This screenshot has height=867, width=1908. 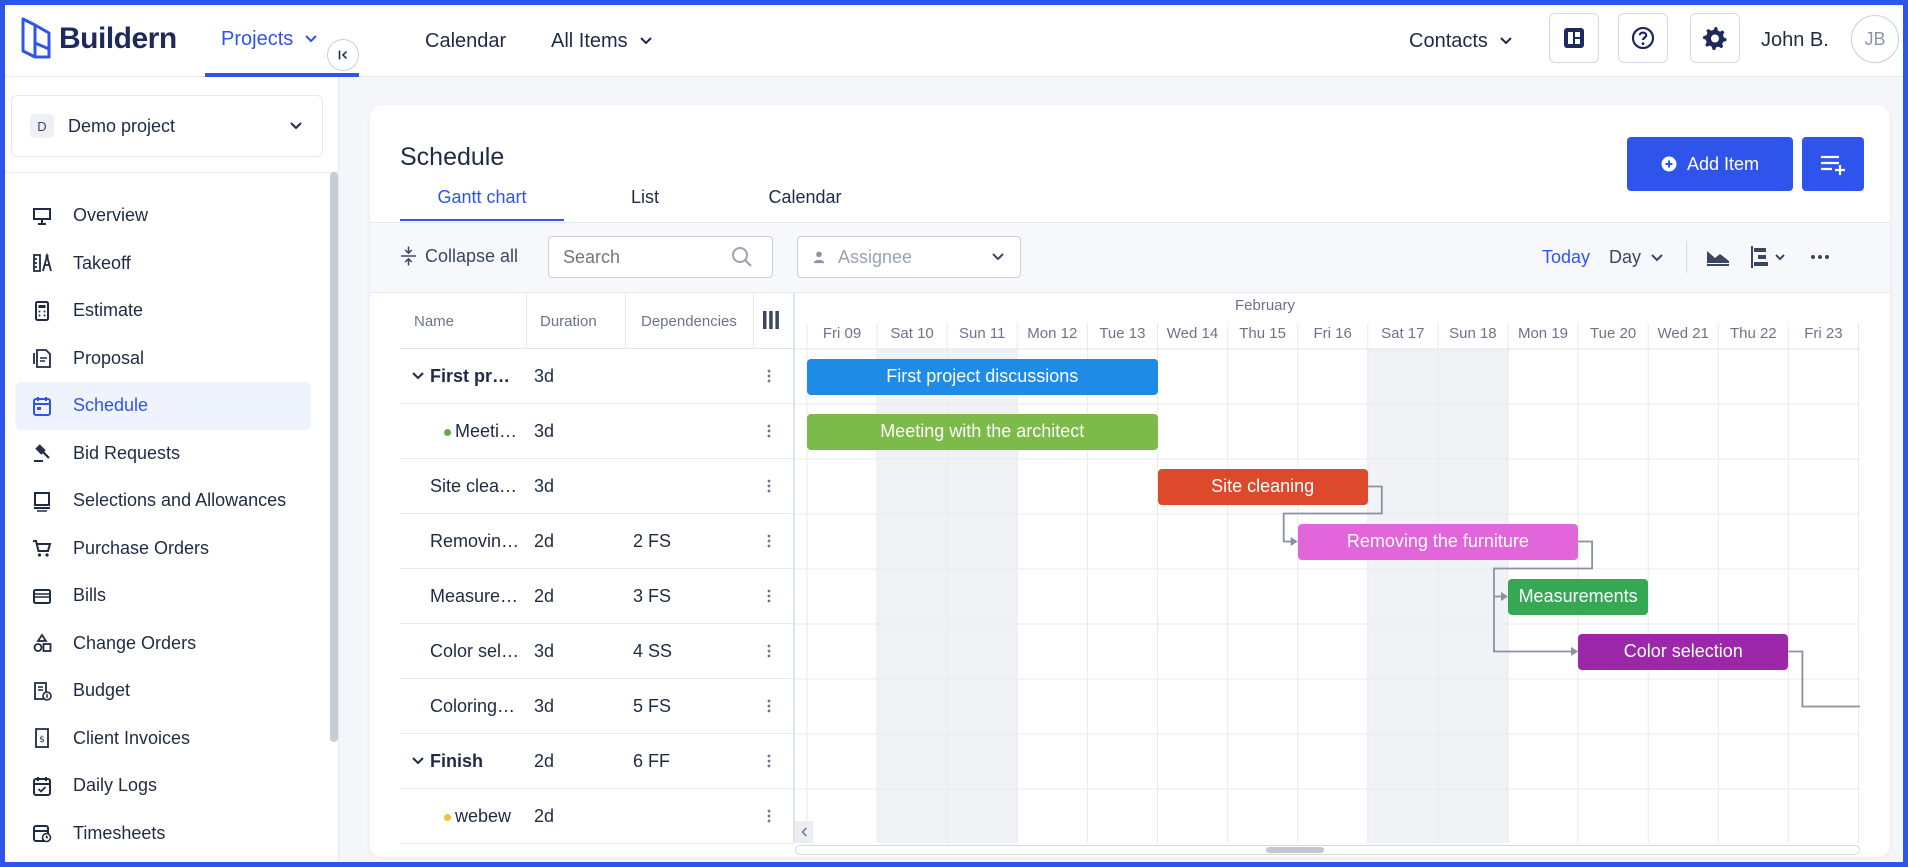 What do you see at coordinates (652, 541) in the screenshot?
I see `task-dependencies: 2 FS` at bounding box center [652, 541].